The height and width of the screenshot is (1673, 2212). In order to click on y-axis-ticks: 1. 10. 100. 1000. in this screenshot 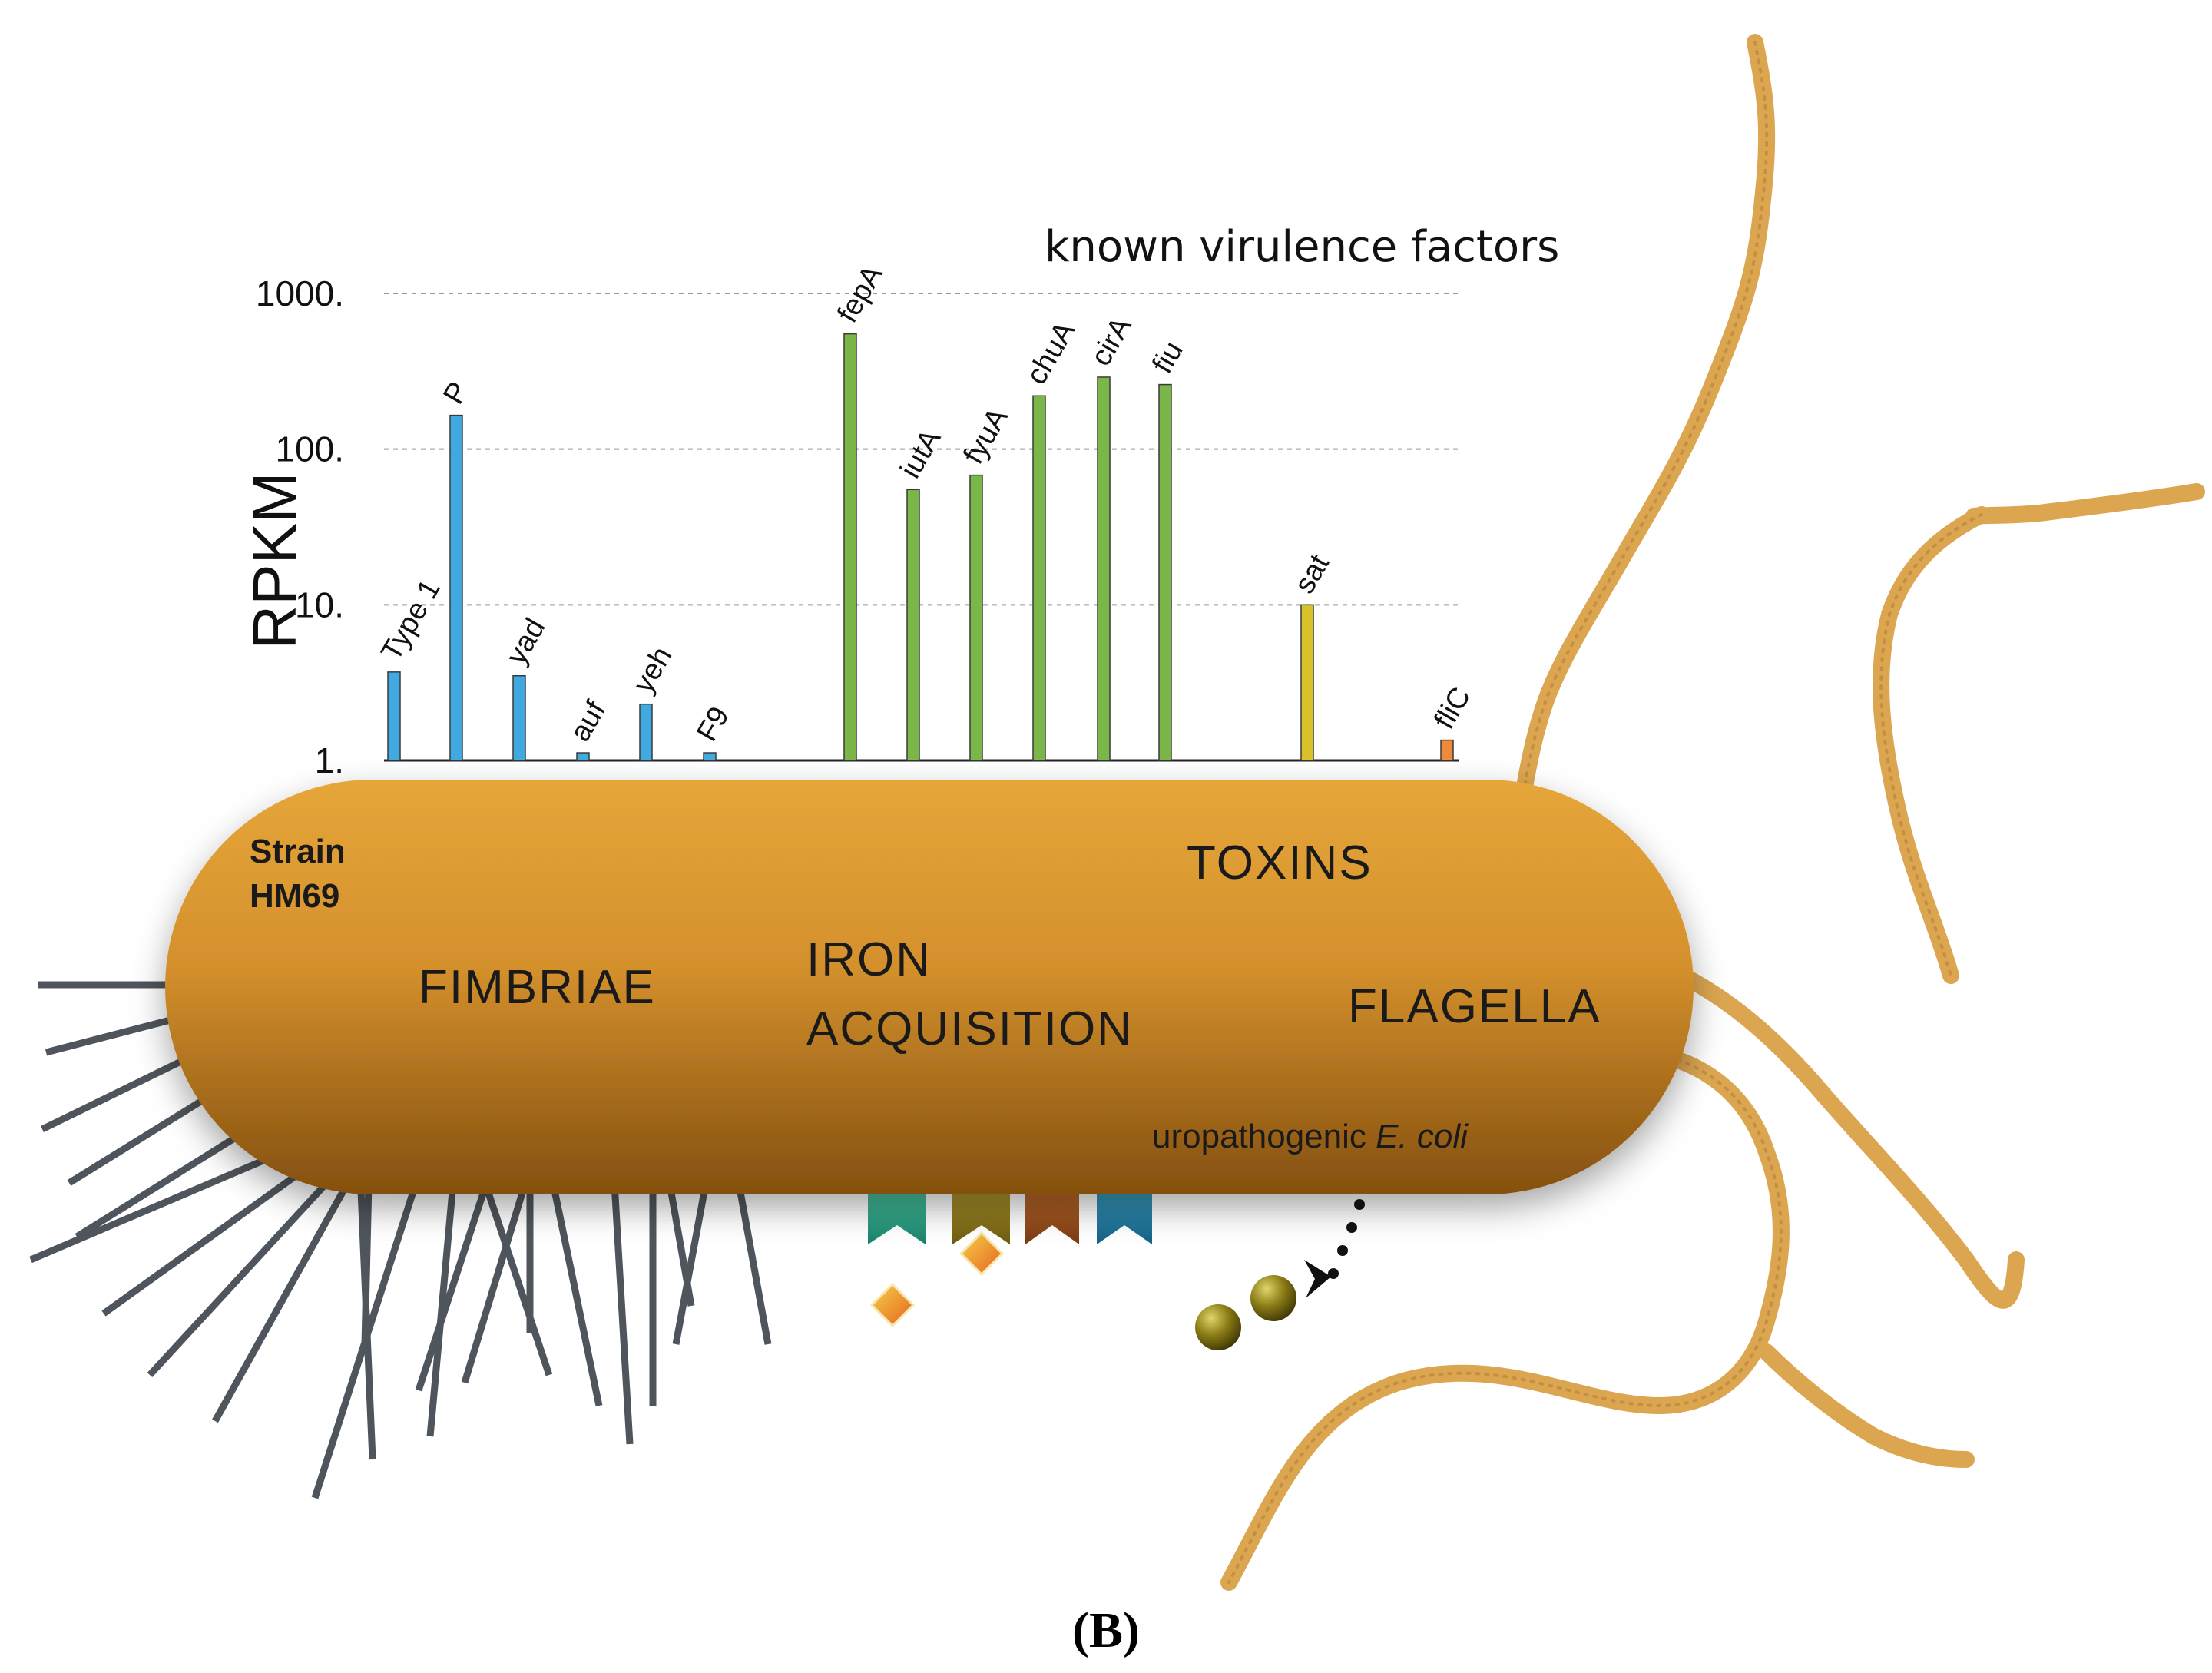, I will do `click(300, 526)`.